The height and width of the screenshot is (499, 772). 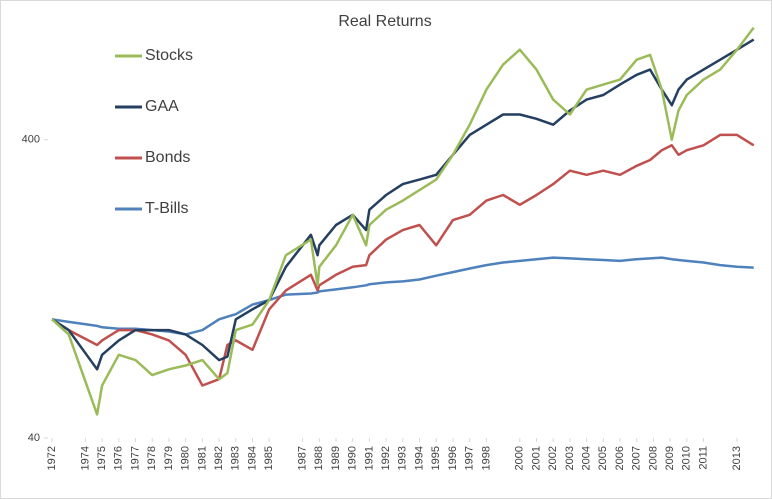 What do you see at coordinates (169, 55) in the screenshot?
I see `legend-label: Stocks` at bounding box center [169, 55].